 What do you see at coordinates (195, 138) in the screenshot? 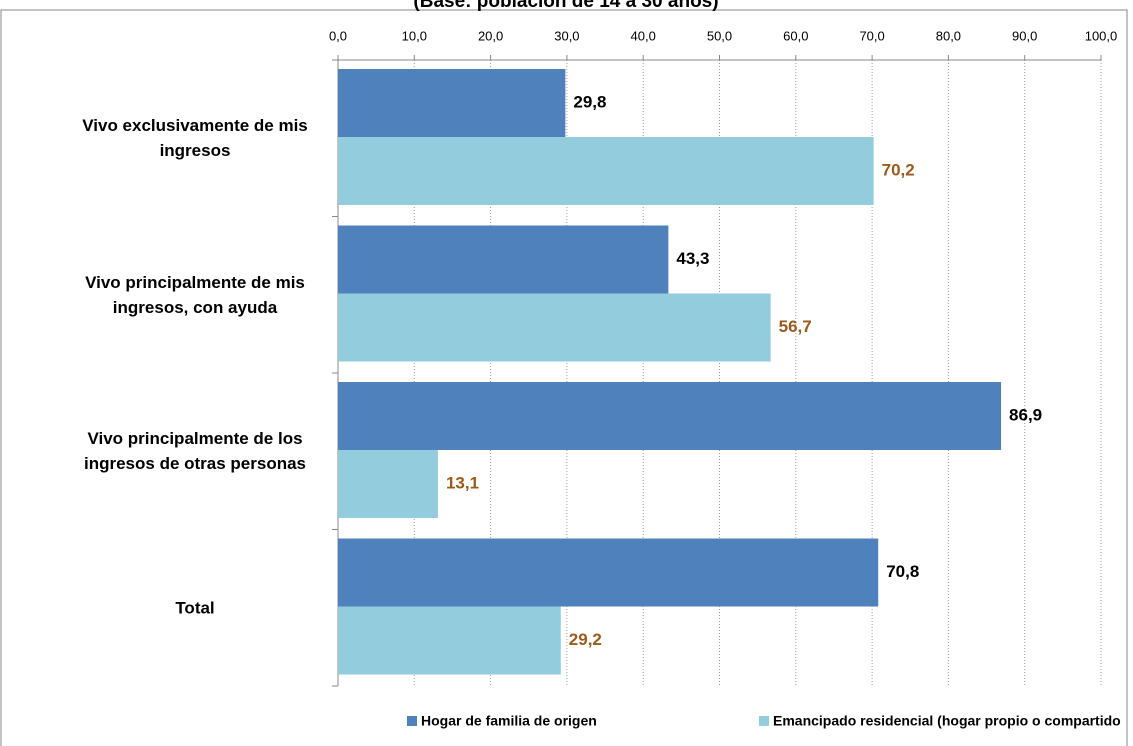
I see `category-label: Vivo exclusivamente de mis ingresos` at bounding box center [195, 138].